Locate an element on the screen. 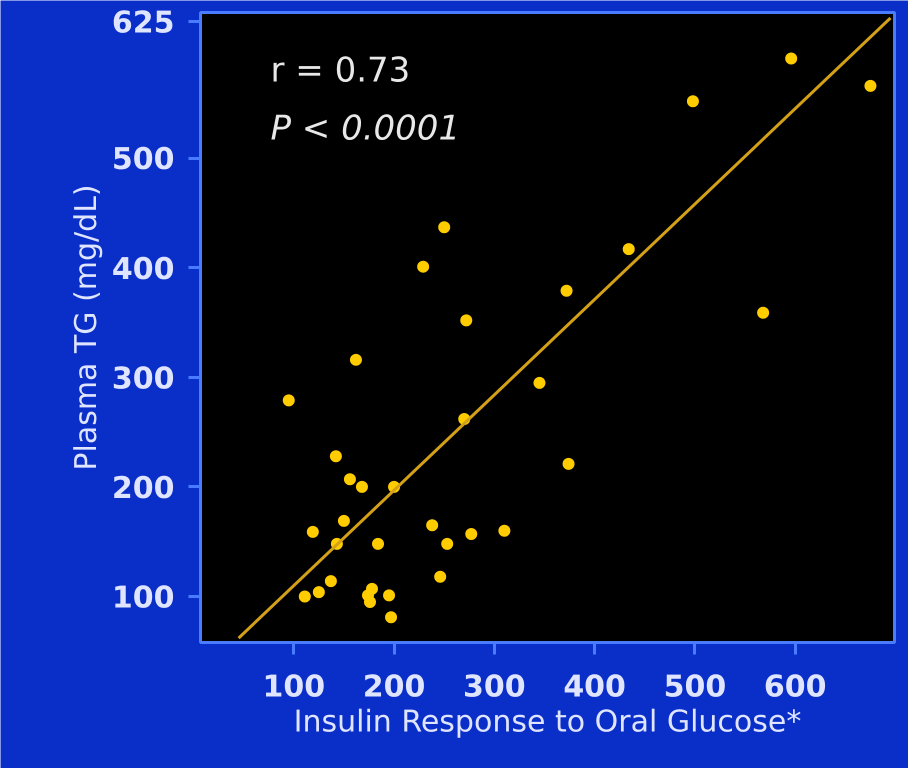 The image size is (908, 768). annotation: P < 0.0001 is located at coordinates (365, 128).